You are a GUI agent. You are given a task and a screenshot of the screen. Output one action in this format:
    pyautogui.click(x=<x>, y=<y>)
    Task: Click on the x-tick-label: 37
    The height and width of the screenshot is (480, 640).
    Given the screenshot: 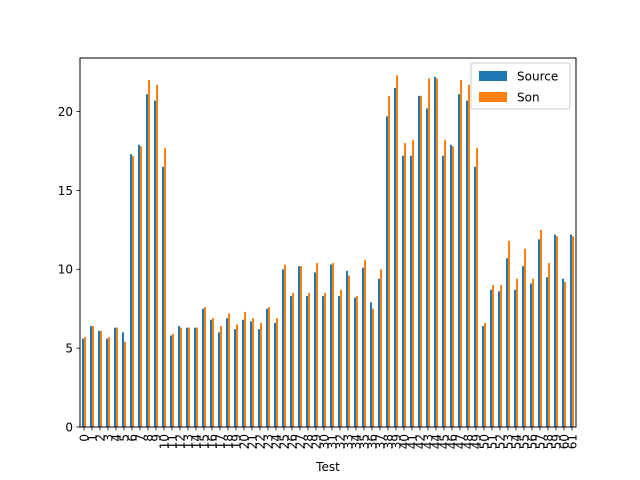 What is the action you would take?
    pyautogui.click(x=380, y=441)
    